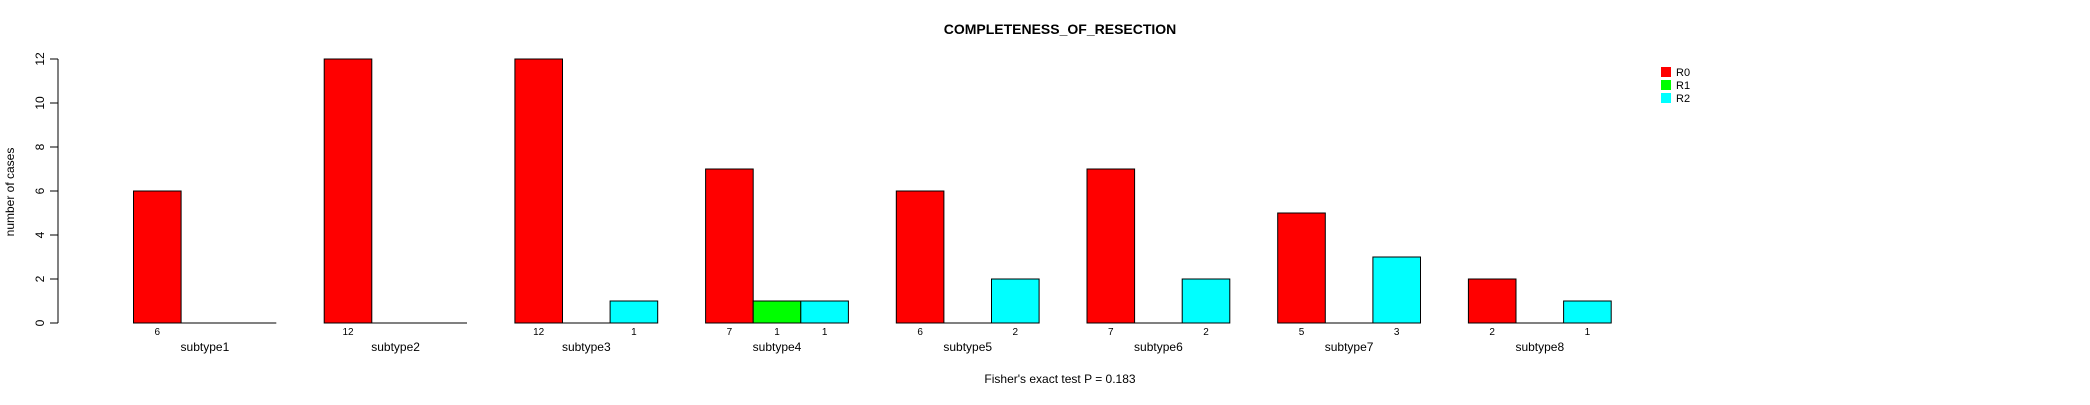 This screenshot has width=2090, height=405. Describe the element at coordinates (729, 246) in the screenshot. I see `bar-subtype4-R0` at that location.